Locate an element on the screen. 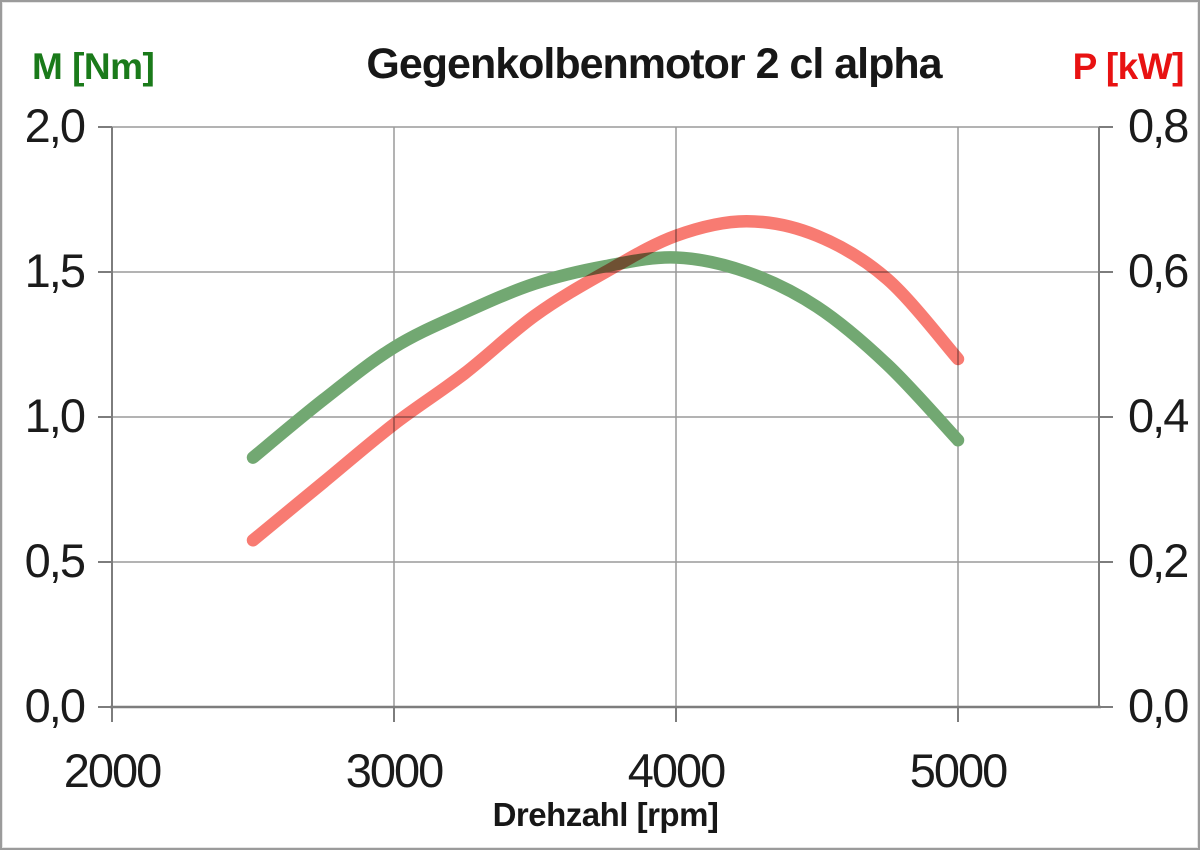 This screenshot has height=850, width=1200. bottom-tick-label: 3000 is located at coordinates (395, 770).